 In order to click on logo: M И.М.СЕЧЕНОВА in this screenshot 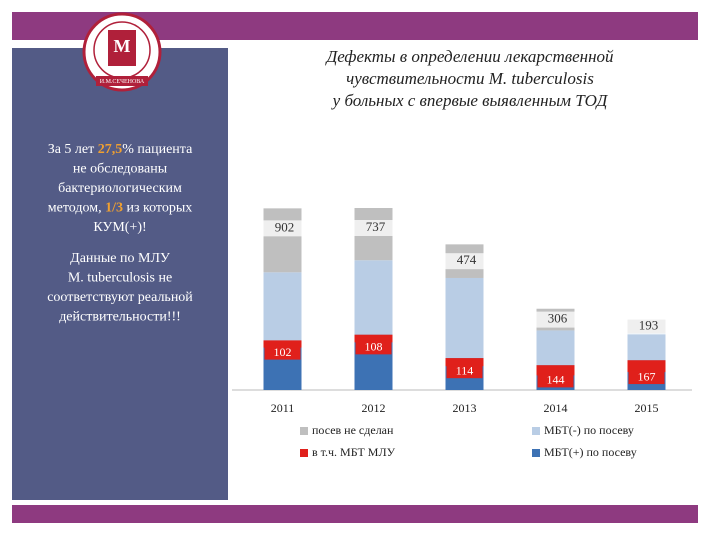, I will do `click(122, 52)`.